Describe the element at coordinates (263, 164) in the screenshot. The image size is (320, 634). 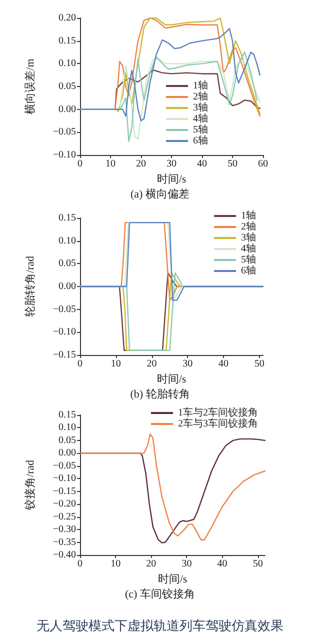
I see `x-tick-label: 60` at that location.